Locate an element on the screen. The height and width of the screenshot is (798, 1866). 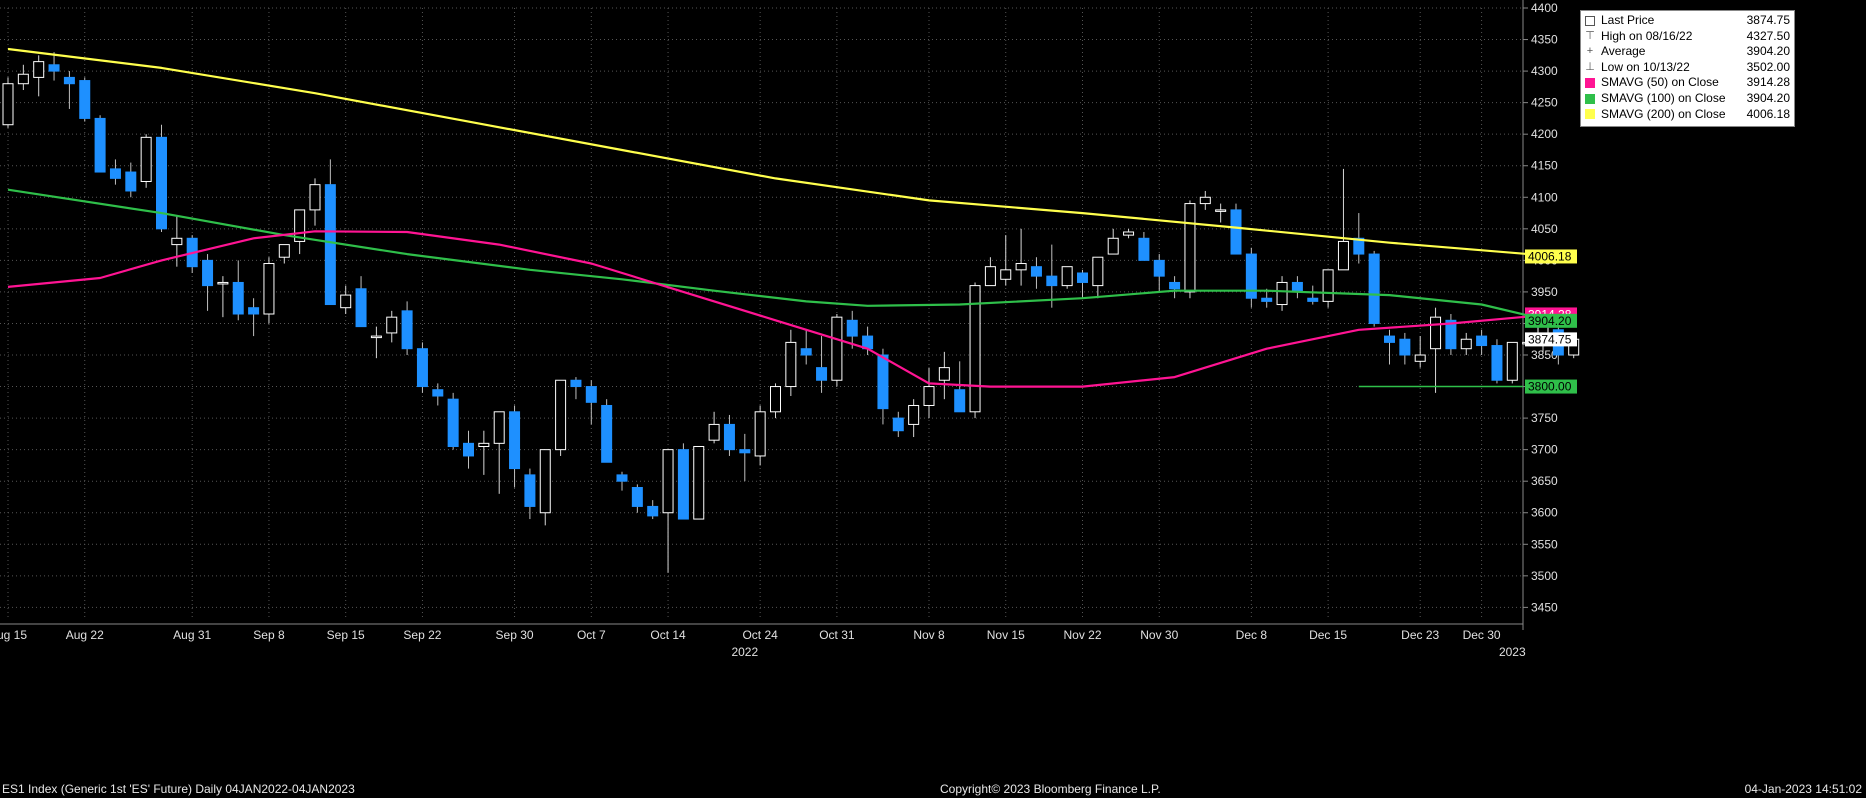
legend-label: Last Price is located at coordinates (1628, 20).